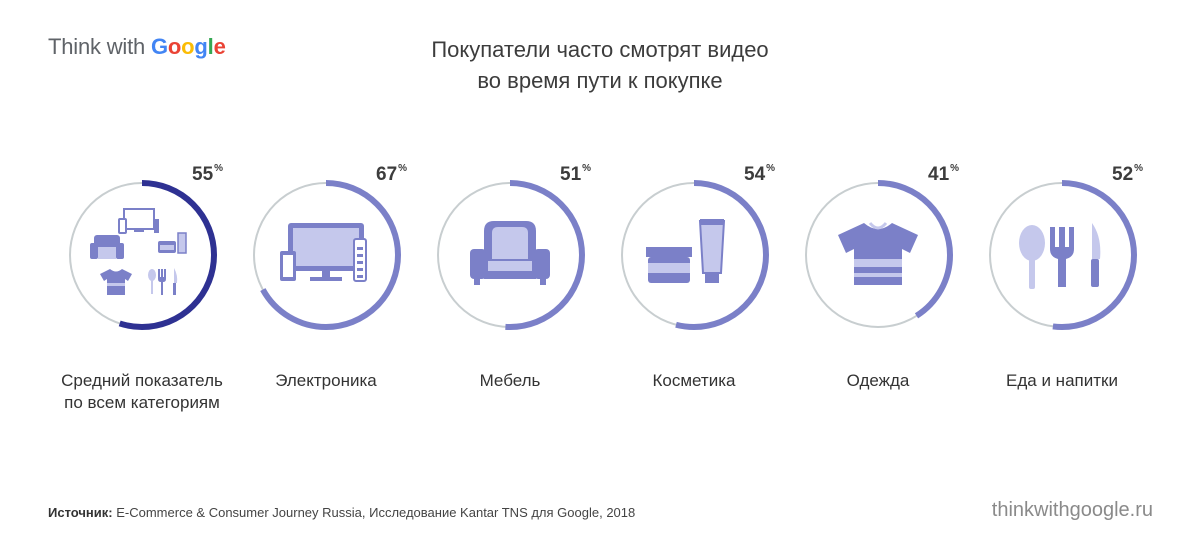 The width and height of the screenshot is (1201, 554). What do you see at coordinates (571, 174) in the screenshot?
I see `value-number: 51` at bounding box center [571, 174].